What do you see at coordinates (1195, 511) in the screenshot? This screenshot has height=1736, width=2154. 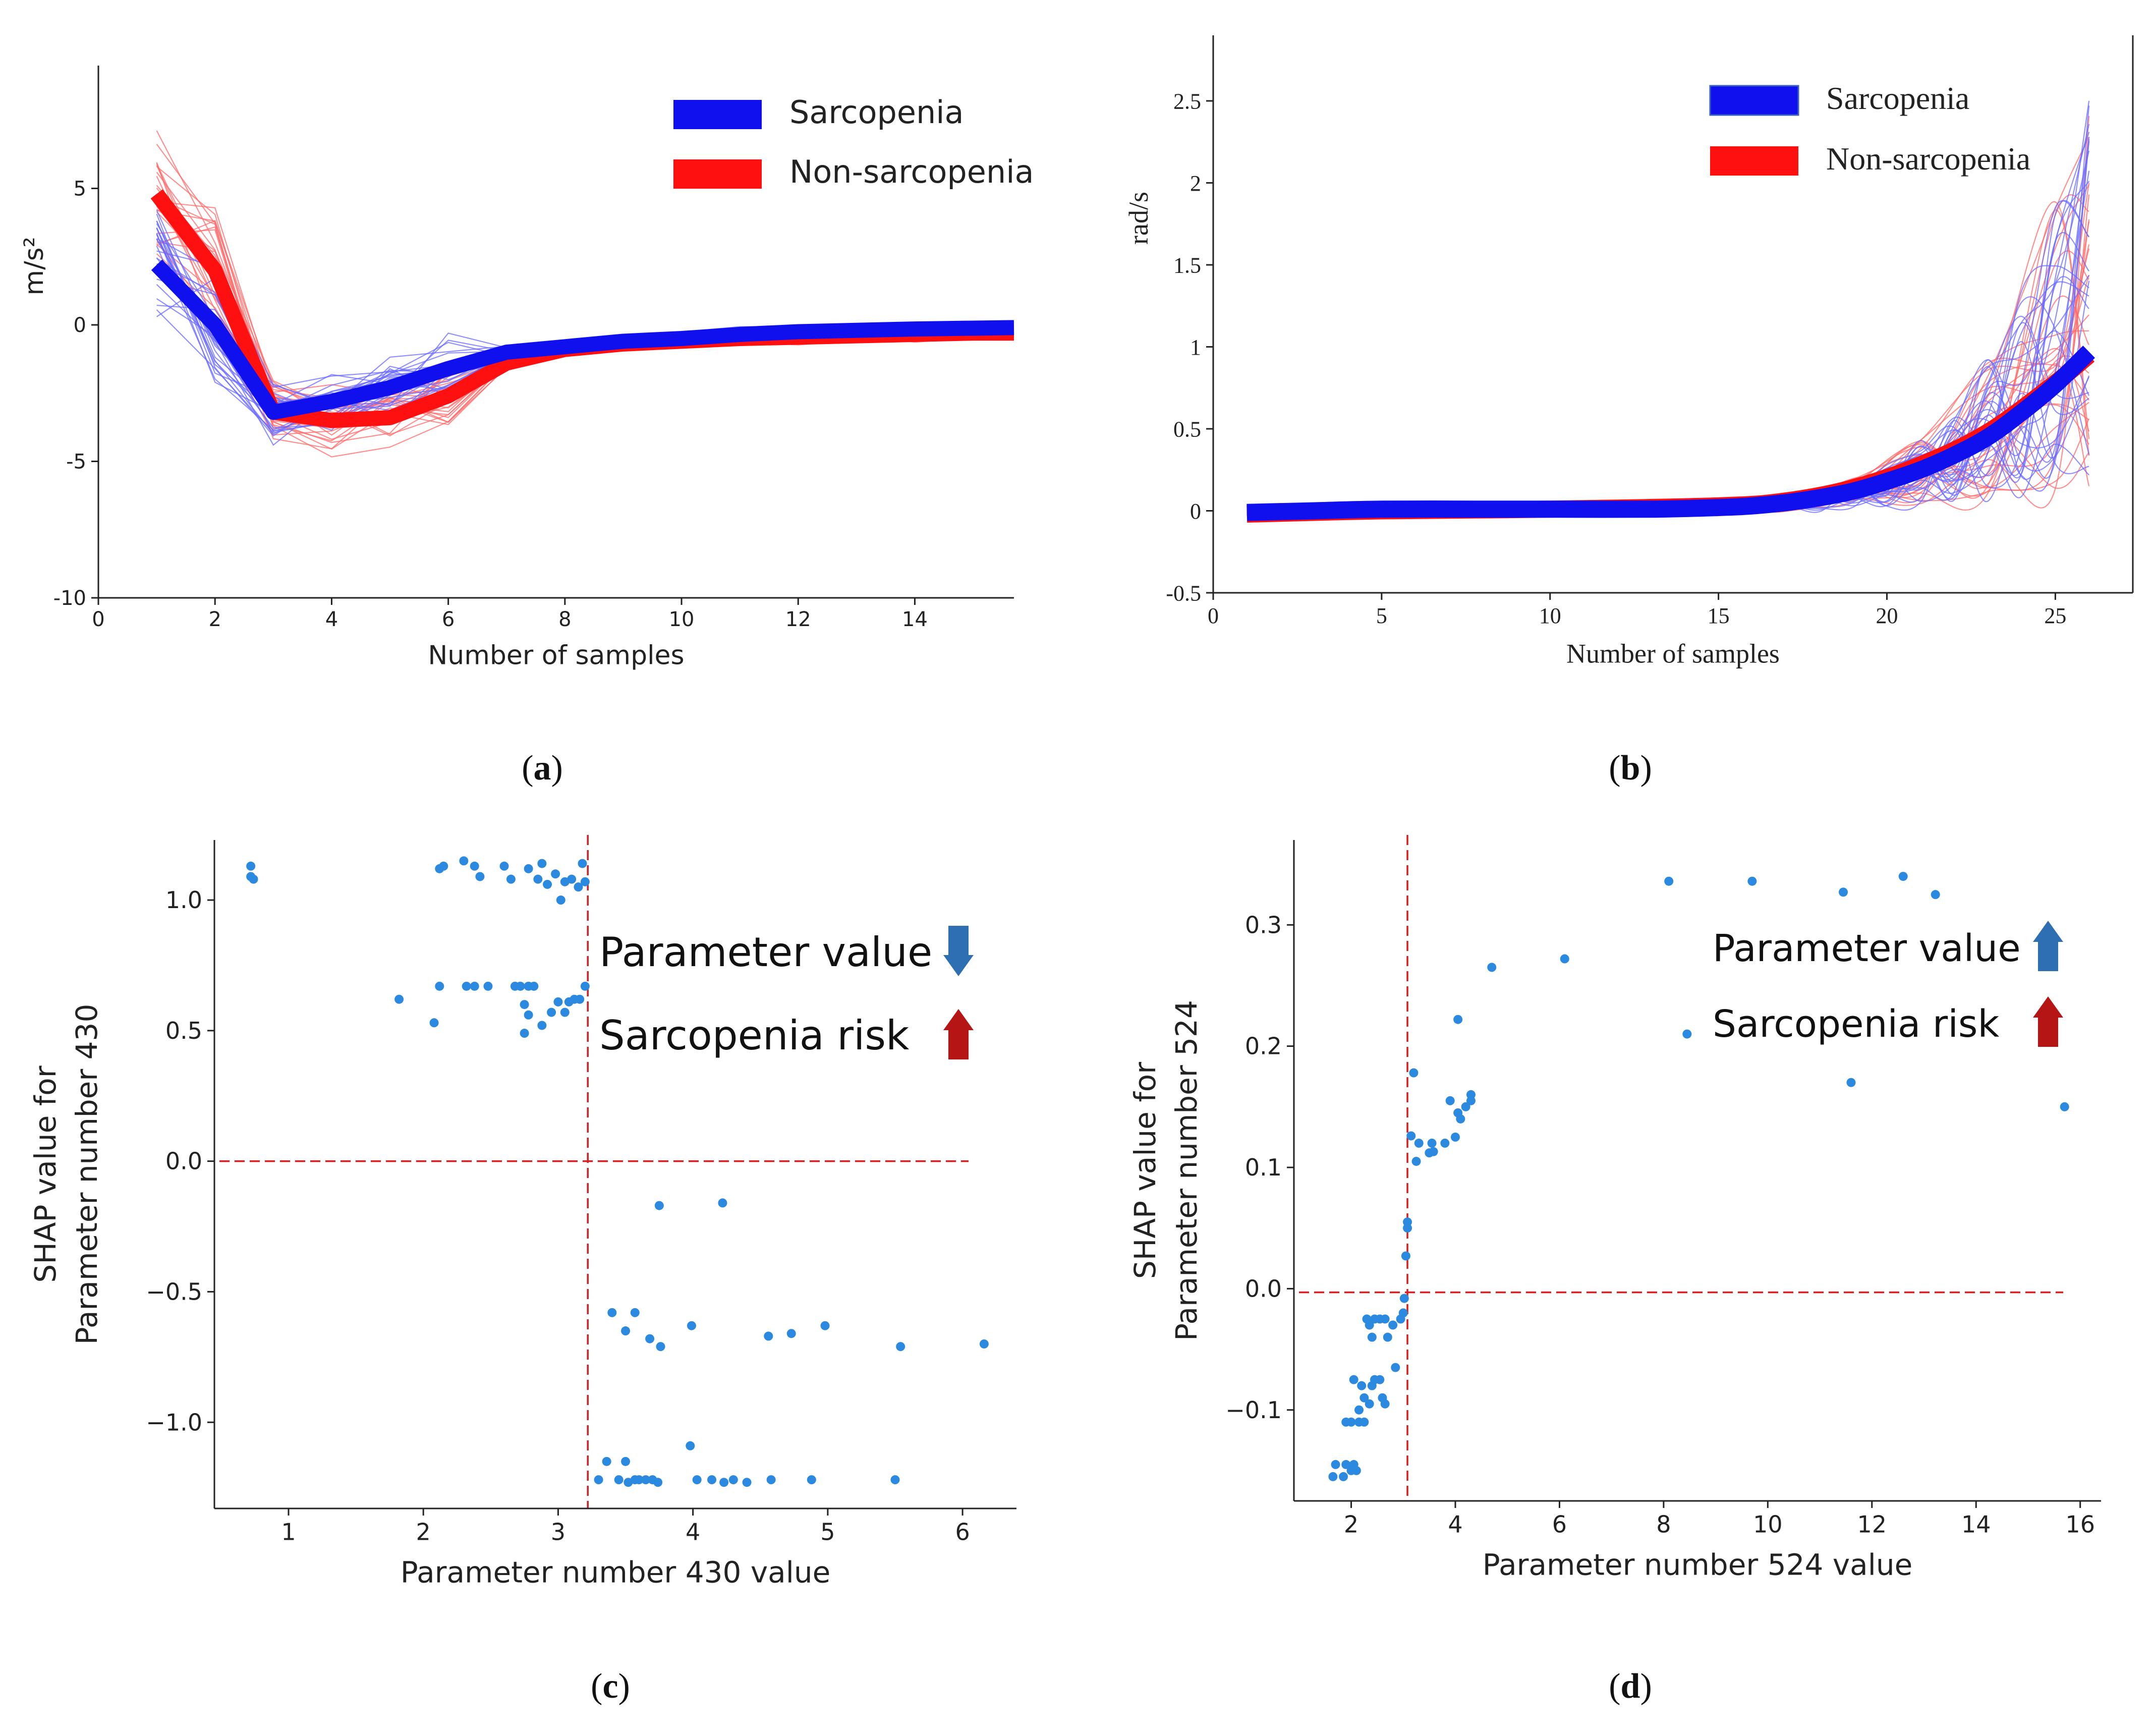 I see `y-tick-label: 0` at bounding box center [1195, 511].